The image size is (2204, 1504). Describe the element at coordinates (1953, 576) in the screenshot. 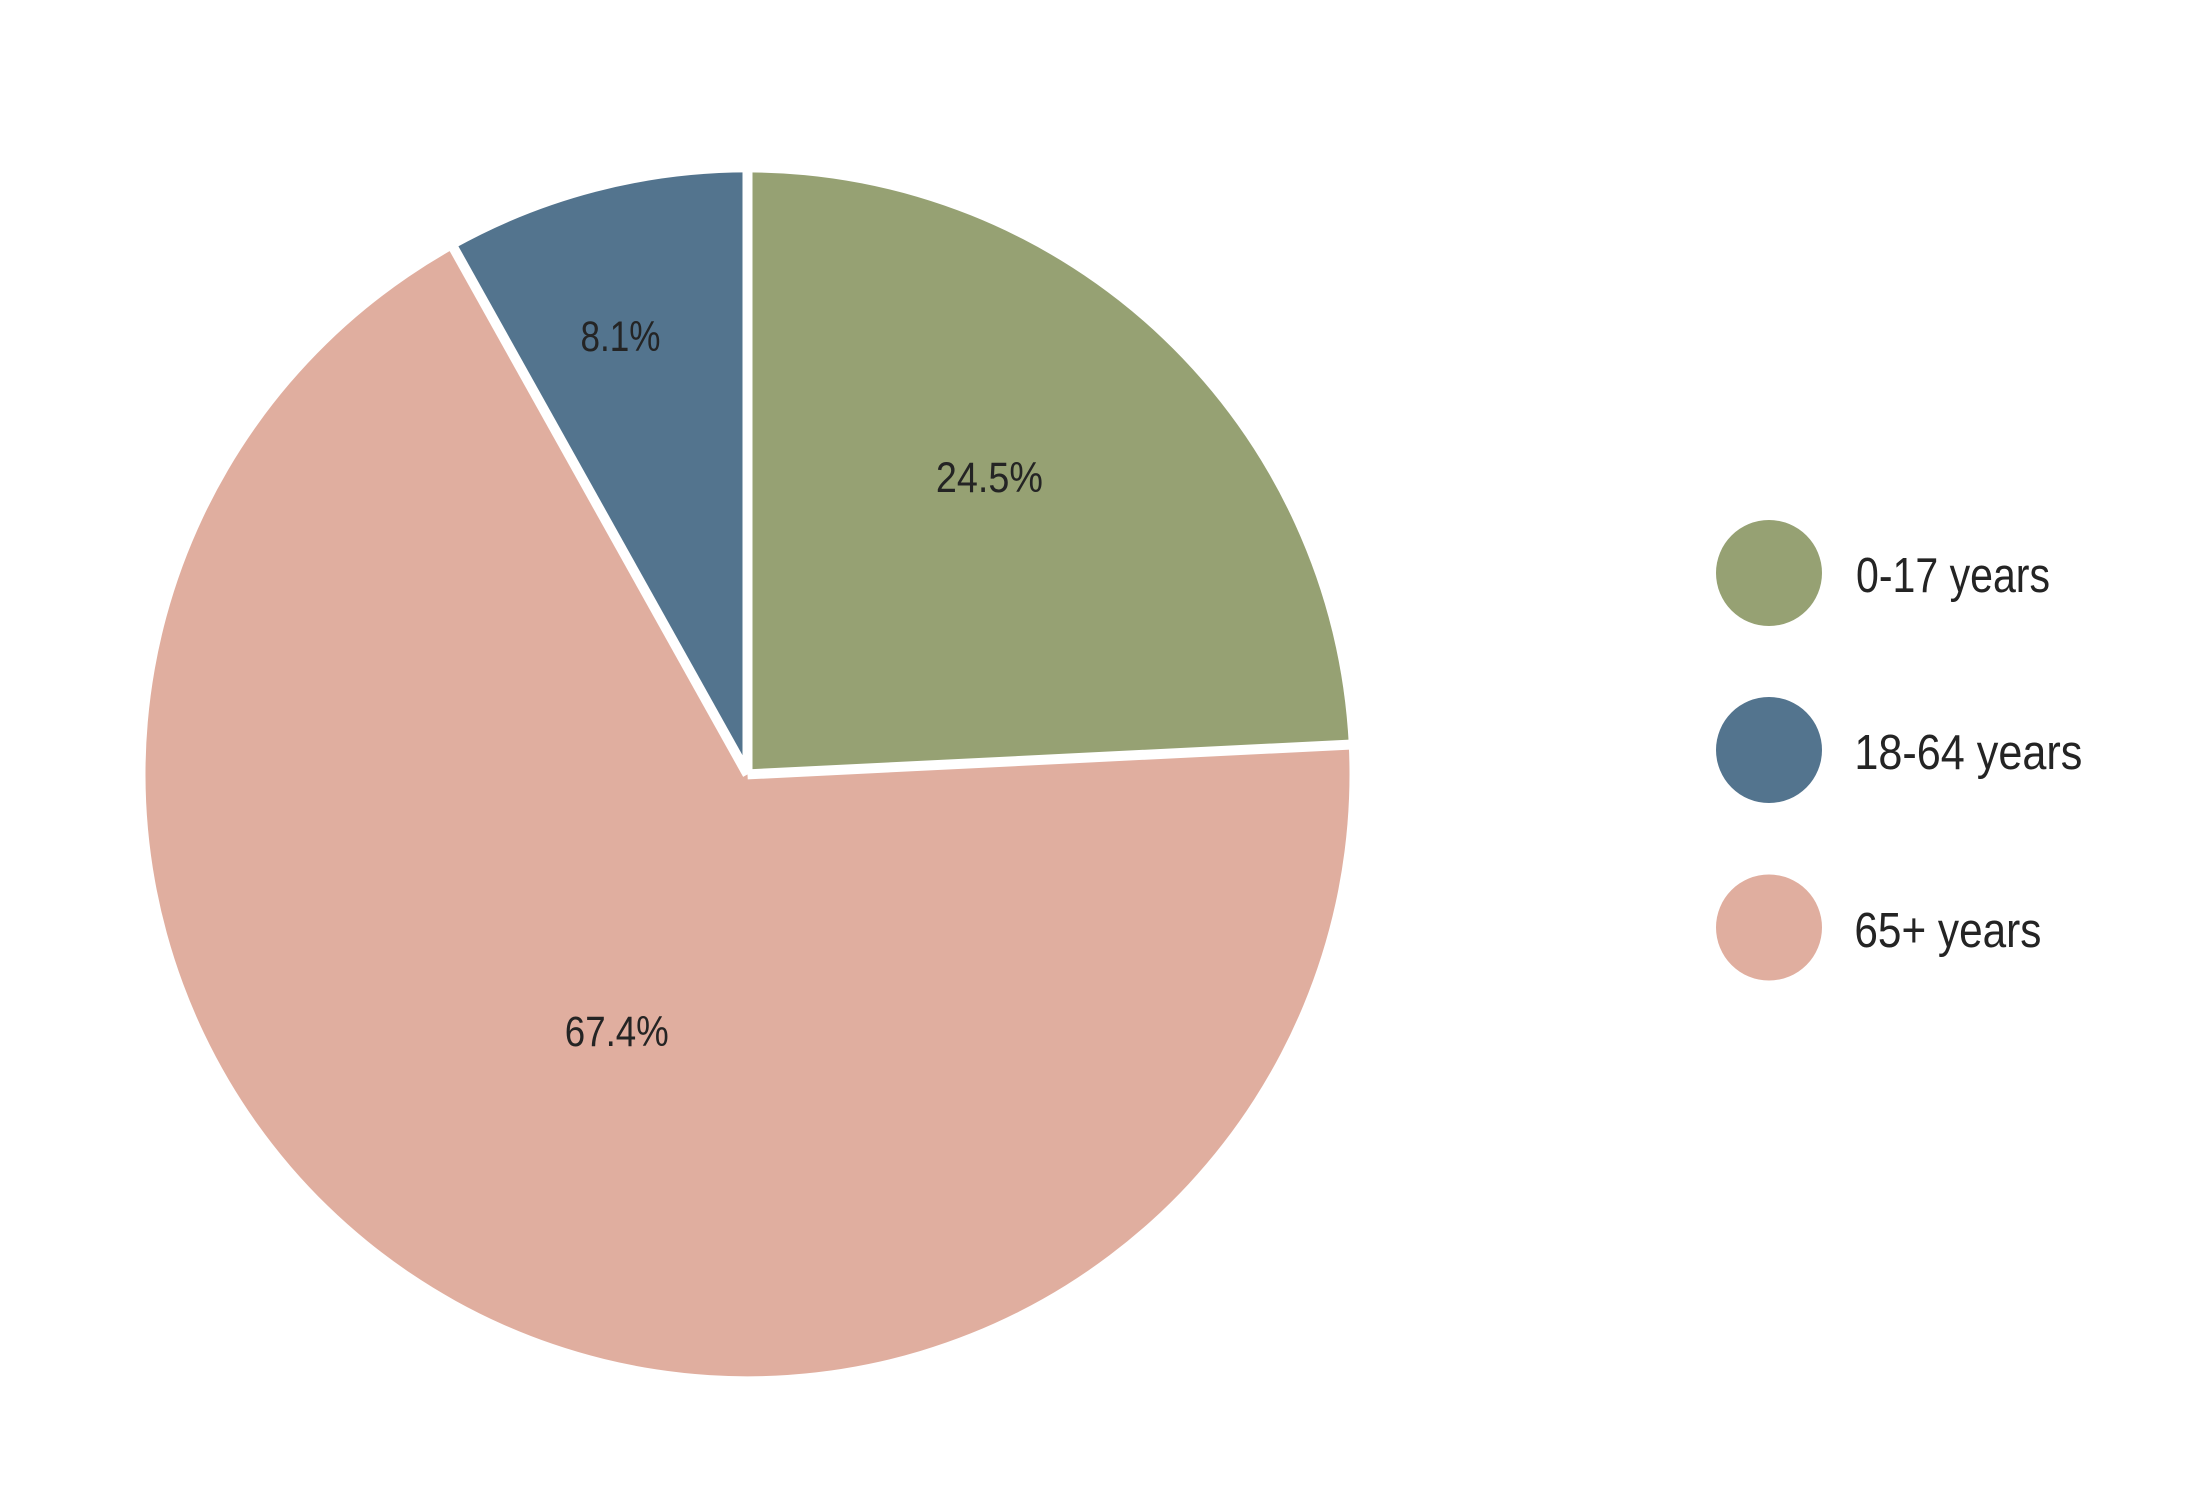

I see `svg-text: 0-17 years` at that location.